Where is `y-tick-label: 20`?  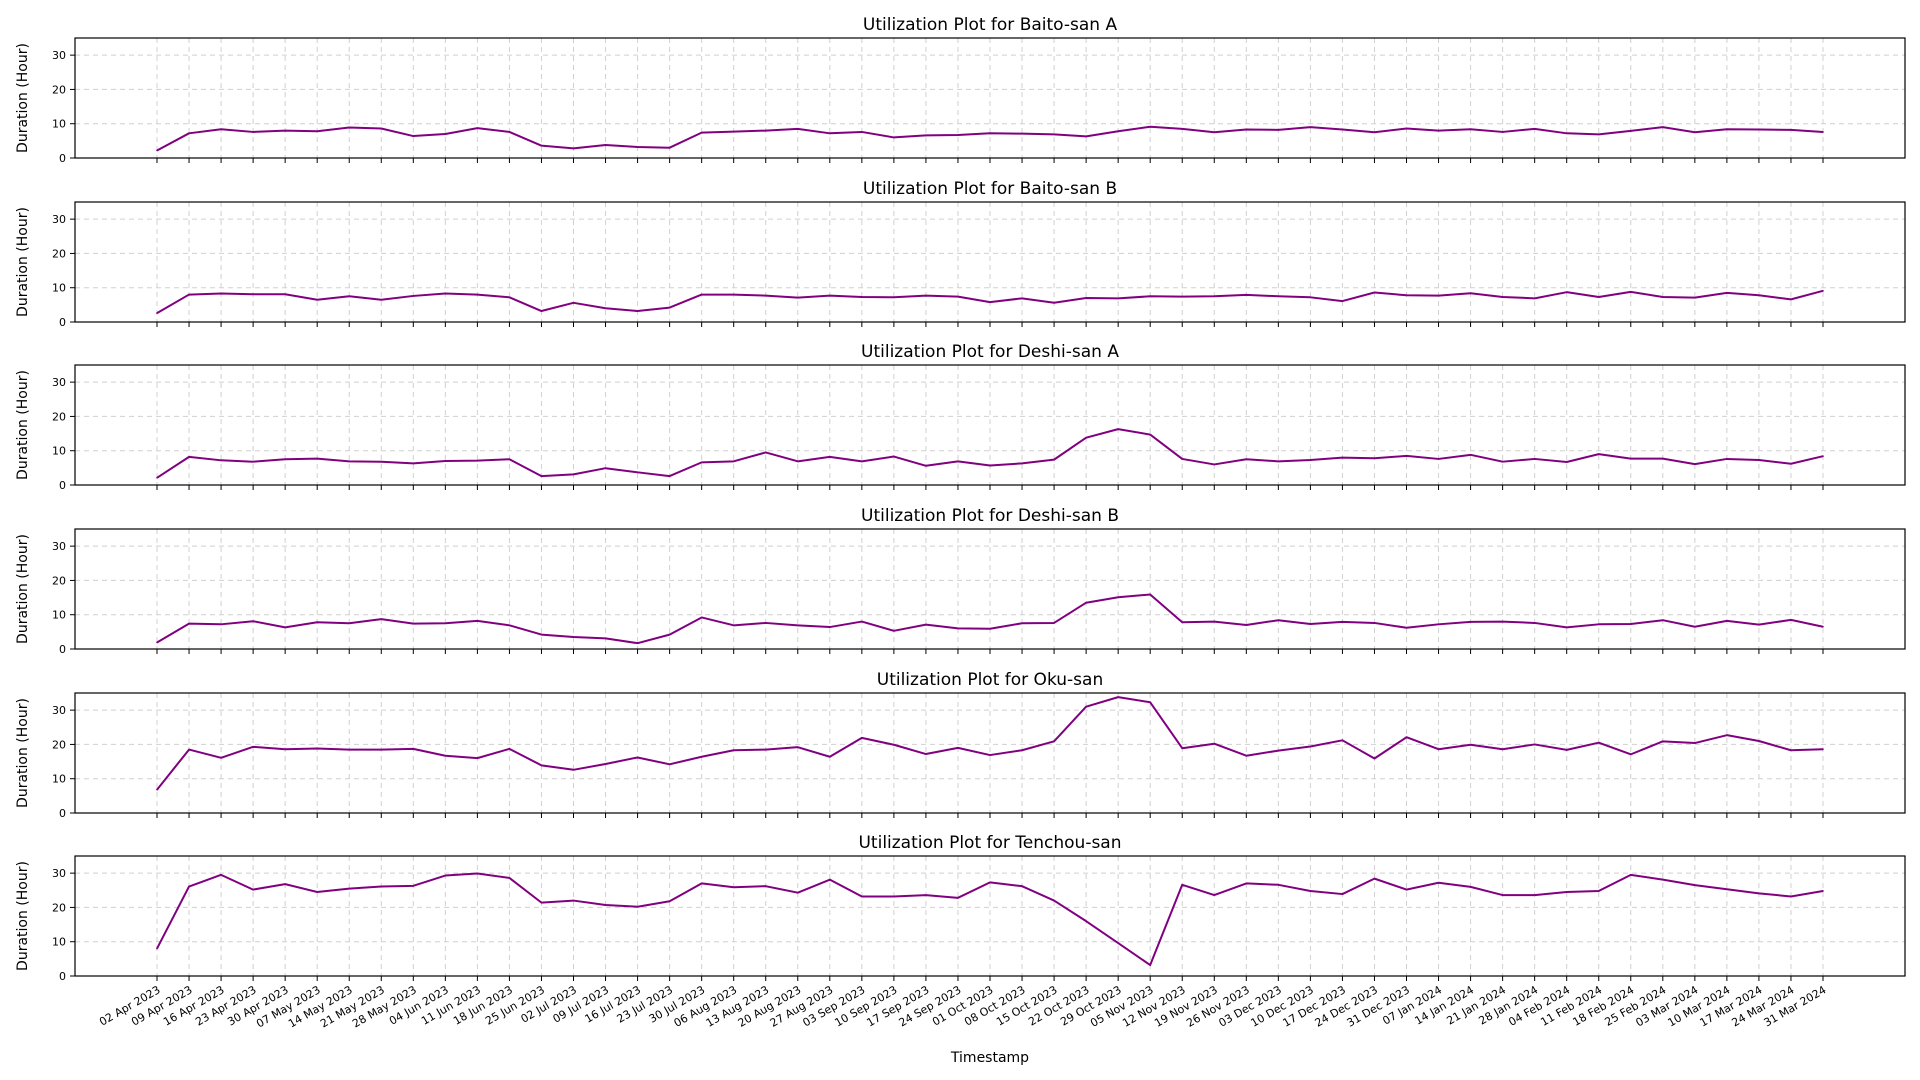
y-tick-label: 20 is located at coordinates (59, 907).